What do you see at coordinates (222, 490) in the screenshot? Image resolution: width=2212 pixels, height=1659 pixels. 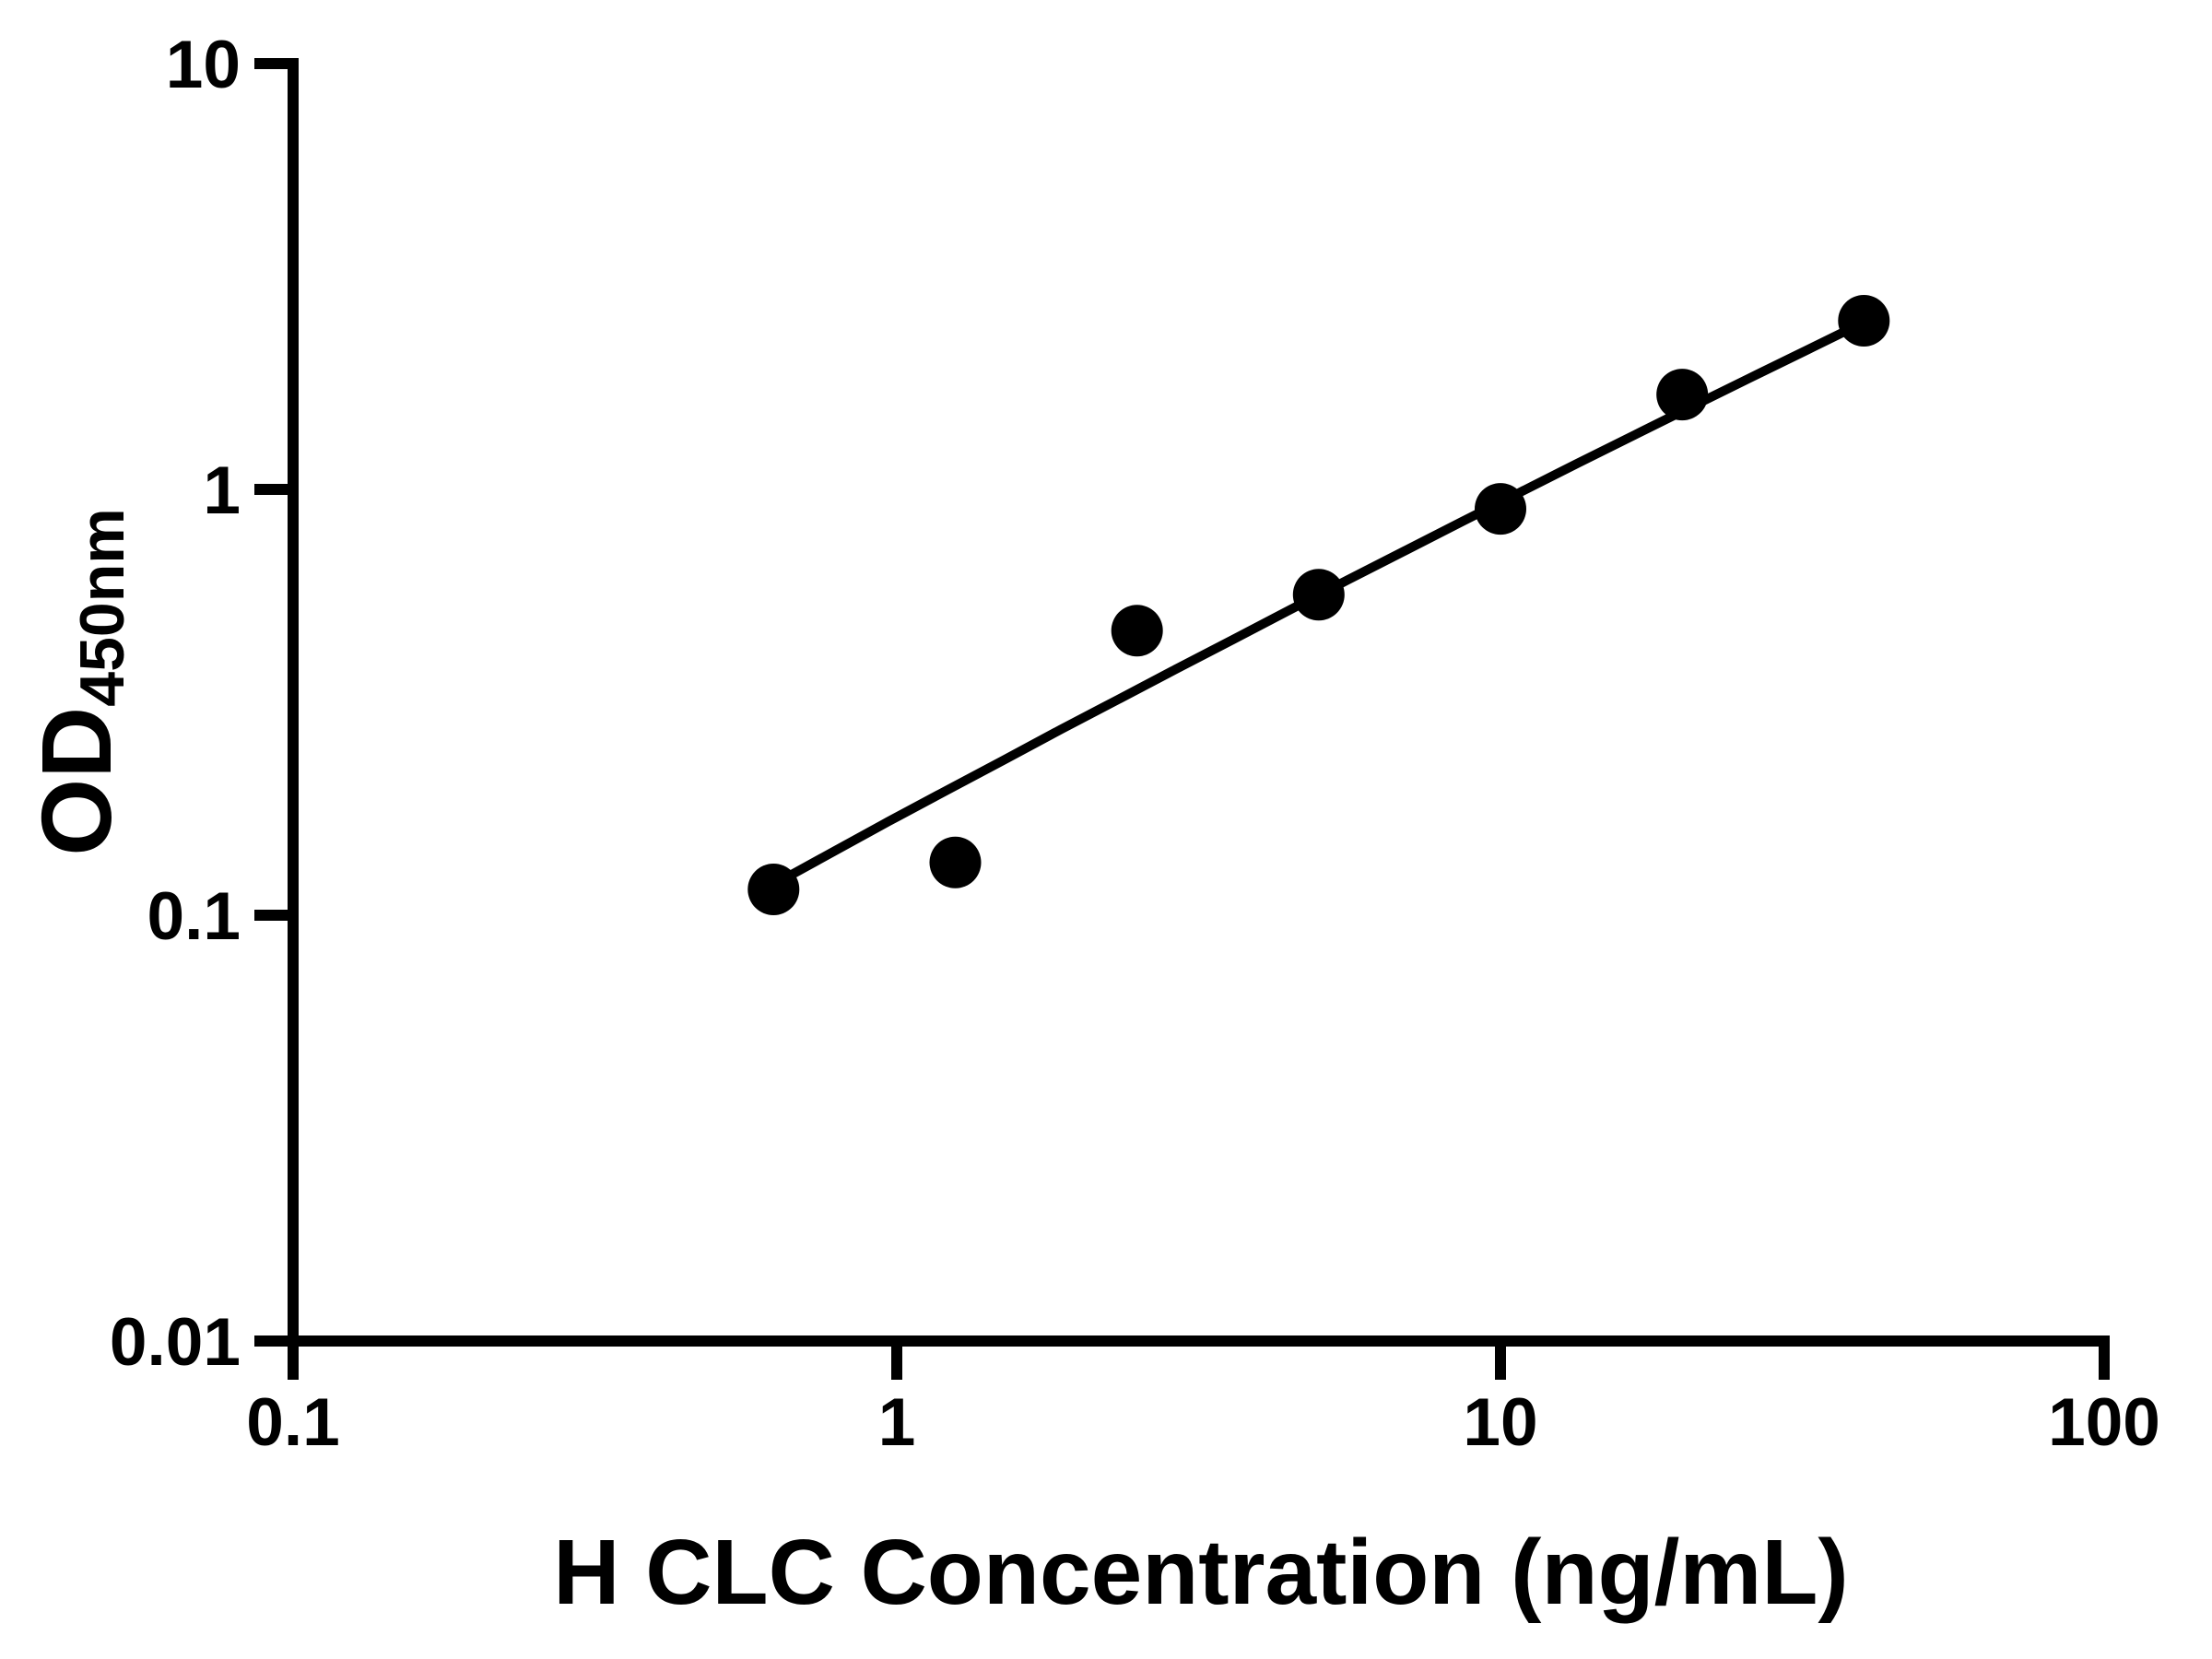 I see `y-tick-label: 1` at bounding box center [222, 490].